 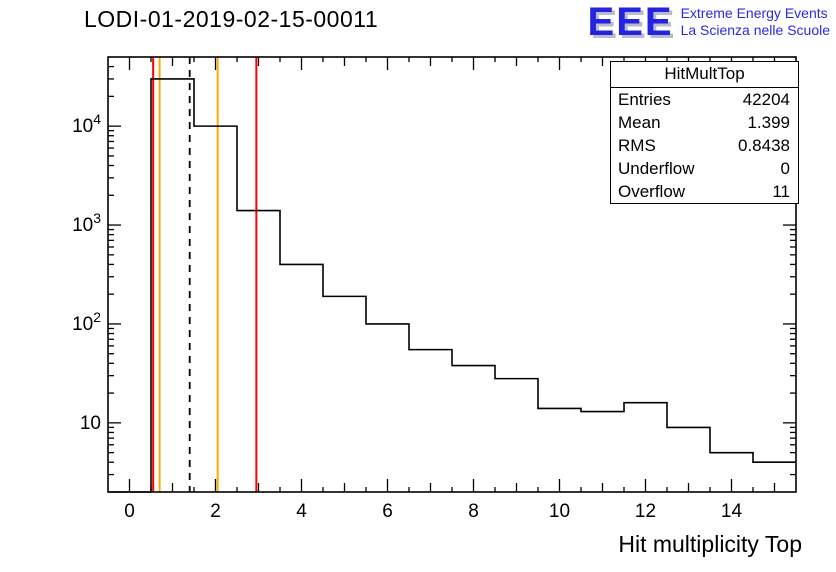 I want to click on stats-row-rms: RMS 0.8438, so click(x=704, y=145).